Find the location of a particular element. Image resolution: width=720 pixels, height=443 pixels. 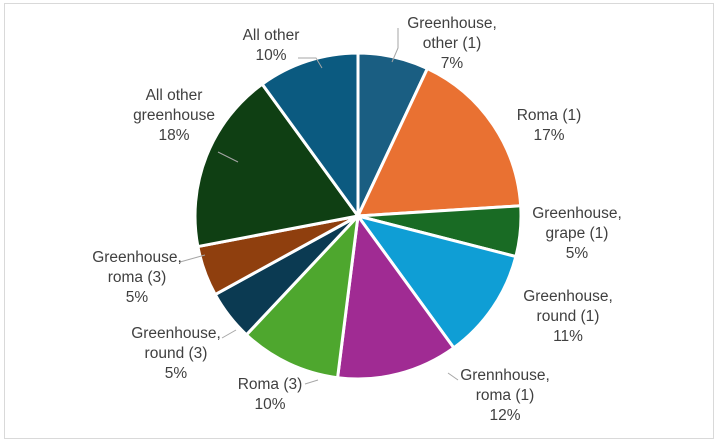

data-label: Greenhouse, round (1) 11% is located at coordinates (568, 316).